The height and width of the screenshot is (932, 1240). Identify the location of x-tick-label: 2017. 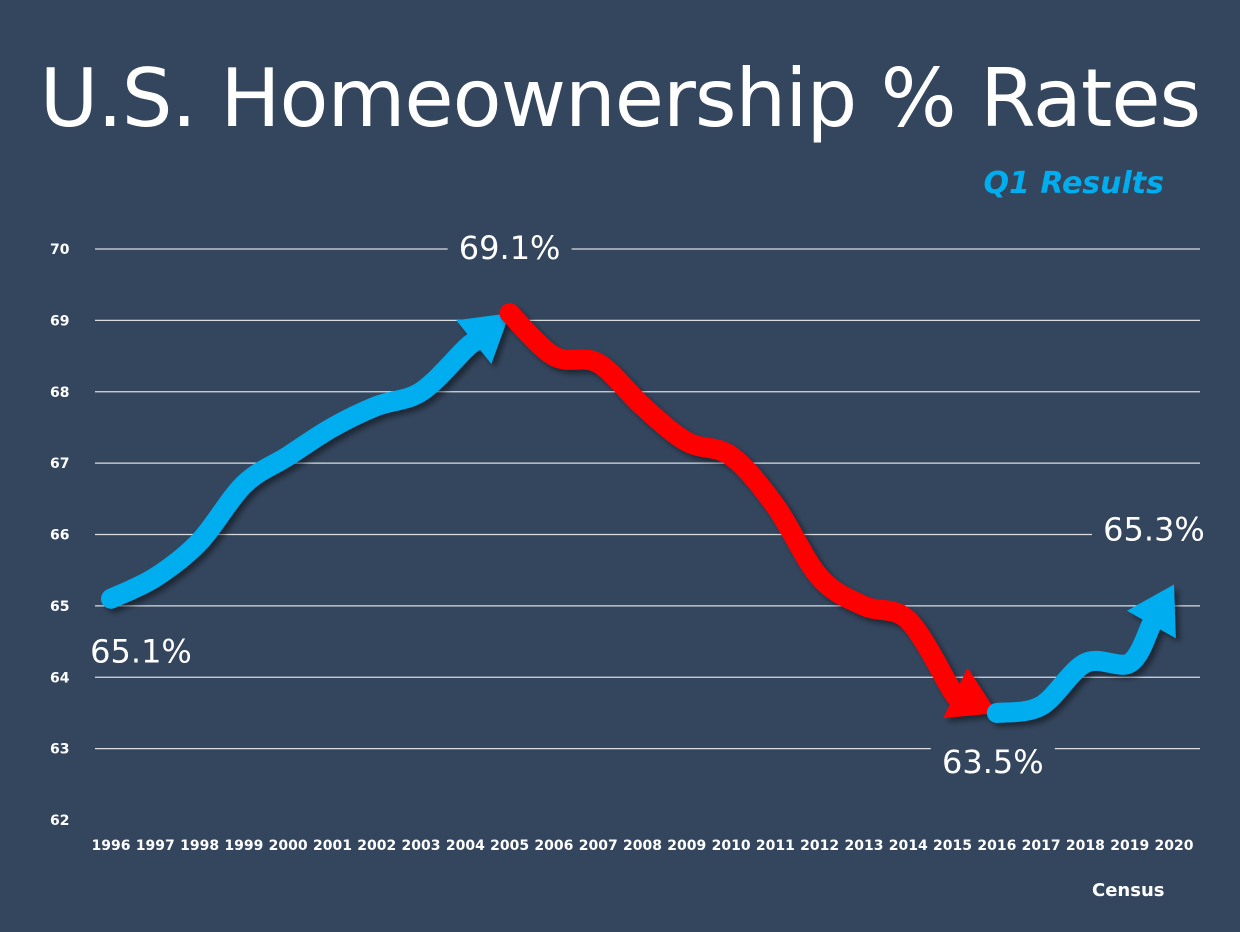
(1041, 846).